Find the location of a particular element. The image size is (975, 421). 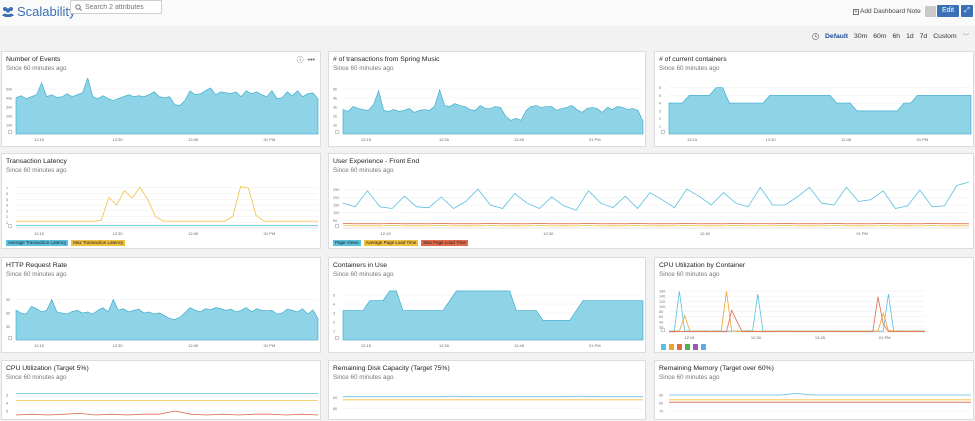

search-icon is located at coordinates (78, 7).